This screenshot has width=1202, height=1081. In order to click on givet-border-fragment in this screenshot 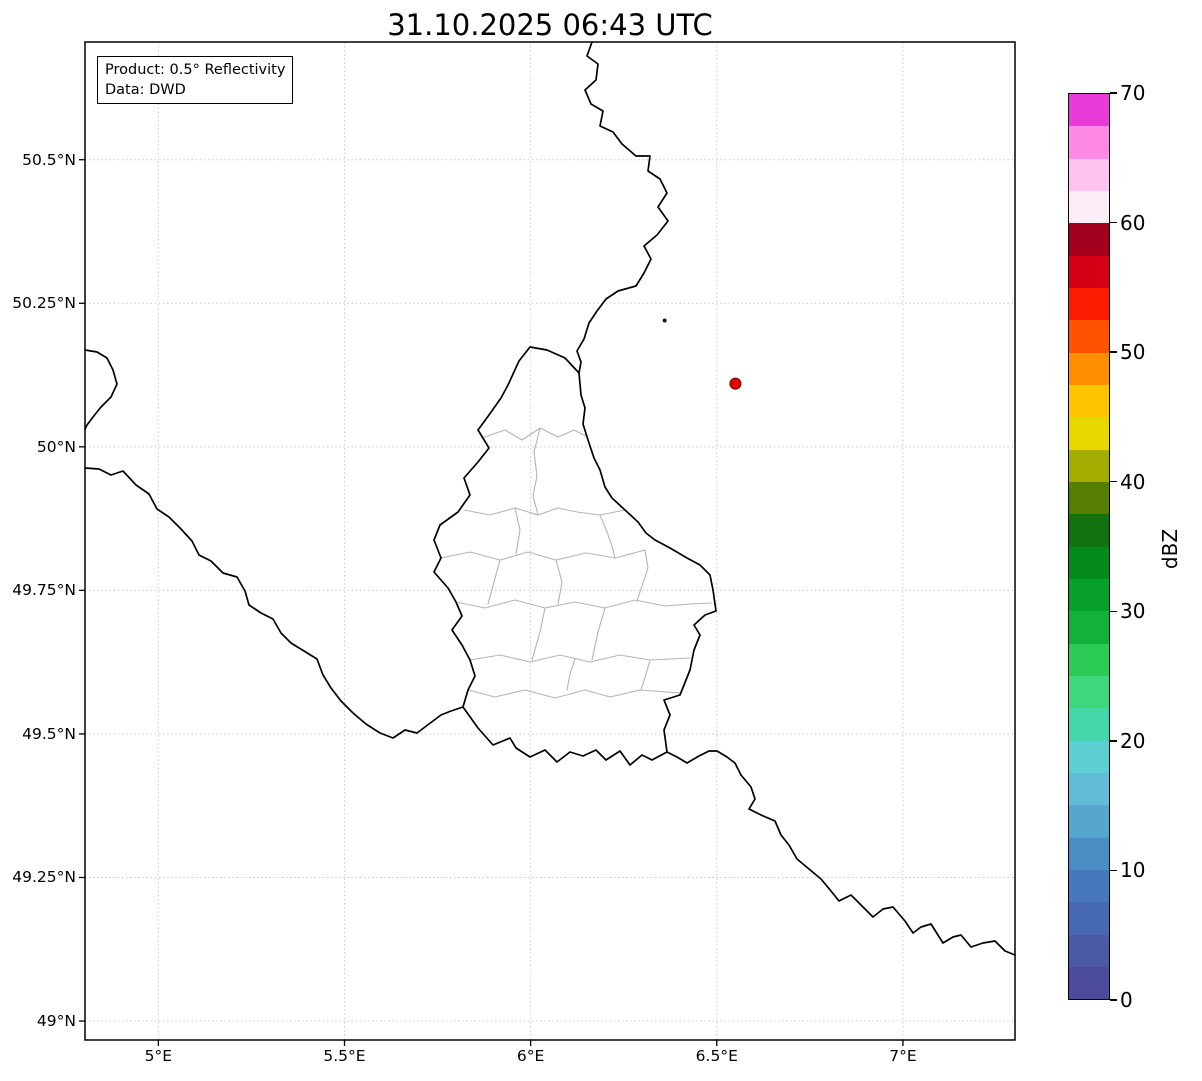, I will do `click(101, 389)`.